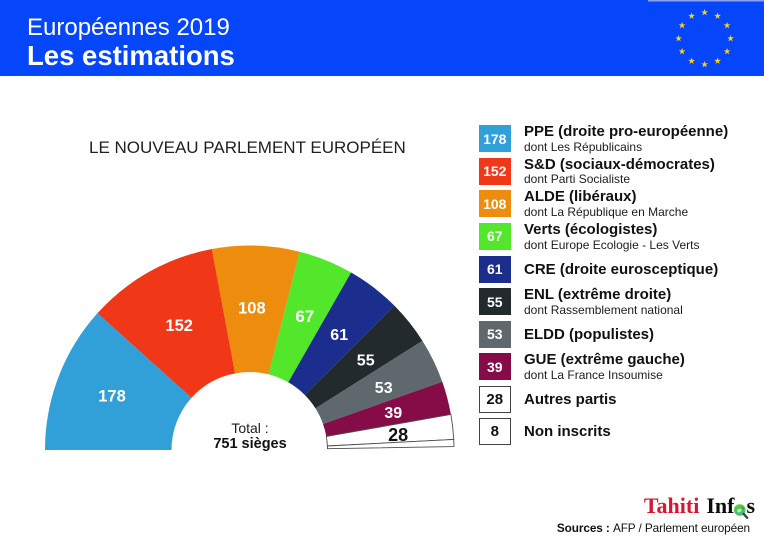  What do you see at coordinates (179, 326) in the screenshot?
I see `svg-text: 152` at bounding box center [179, 326].